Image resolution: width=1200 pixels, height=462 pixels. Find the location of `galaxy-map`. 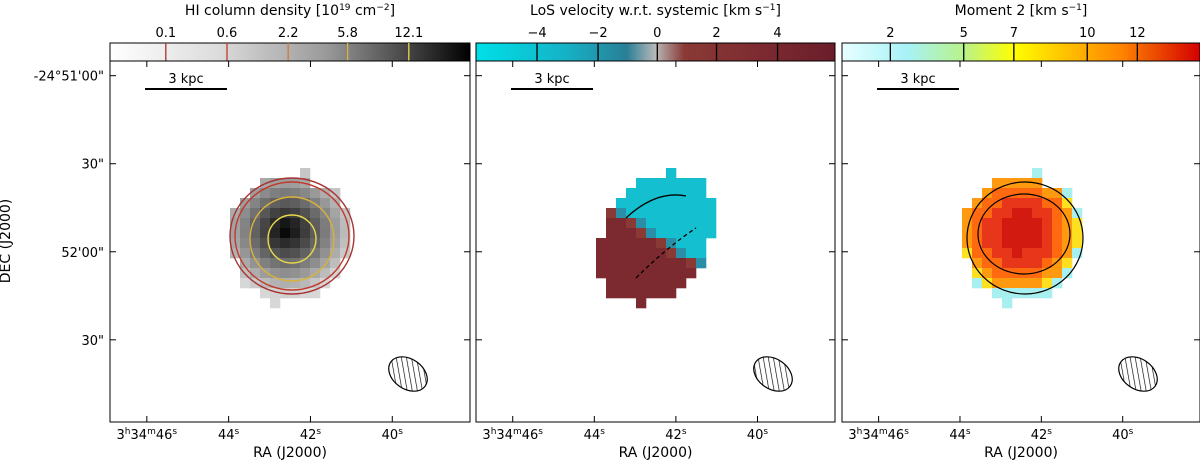

galaxy-map is located at coordinates (656, 238).